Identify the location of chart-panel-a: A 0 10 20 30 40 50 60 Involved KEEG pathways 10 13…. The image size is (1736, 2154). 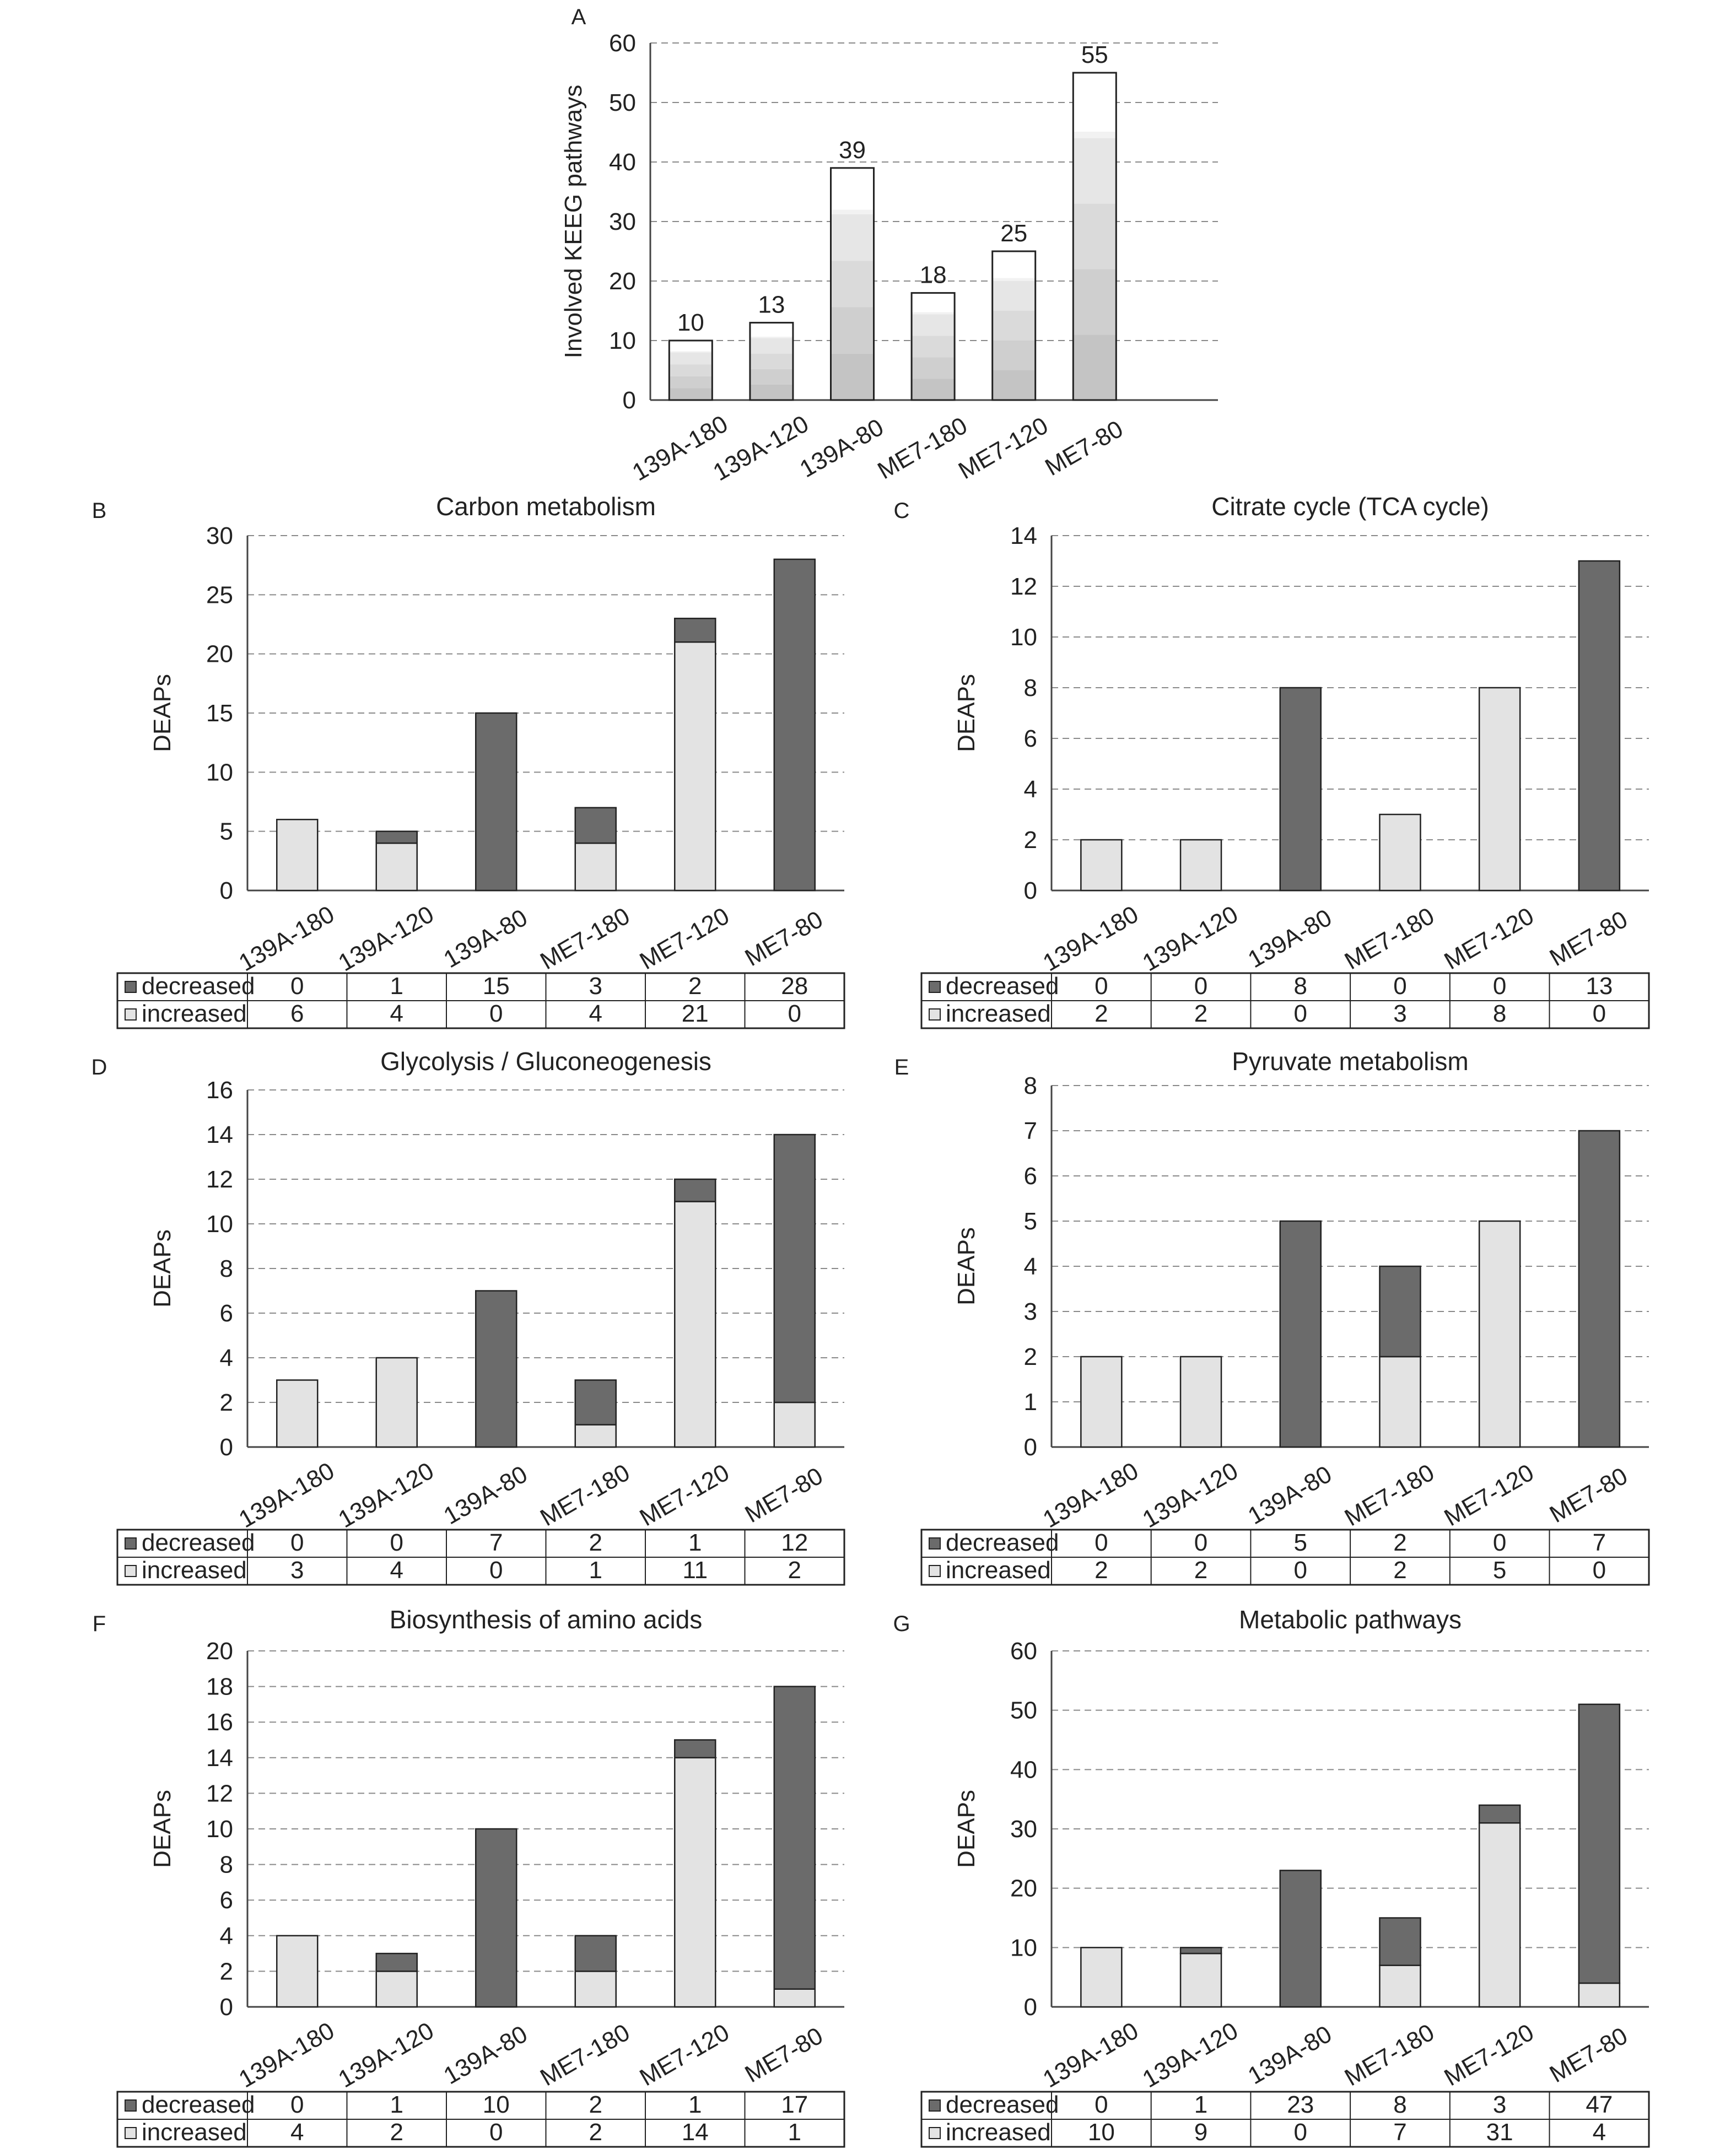
(889, 245).